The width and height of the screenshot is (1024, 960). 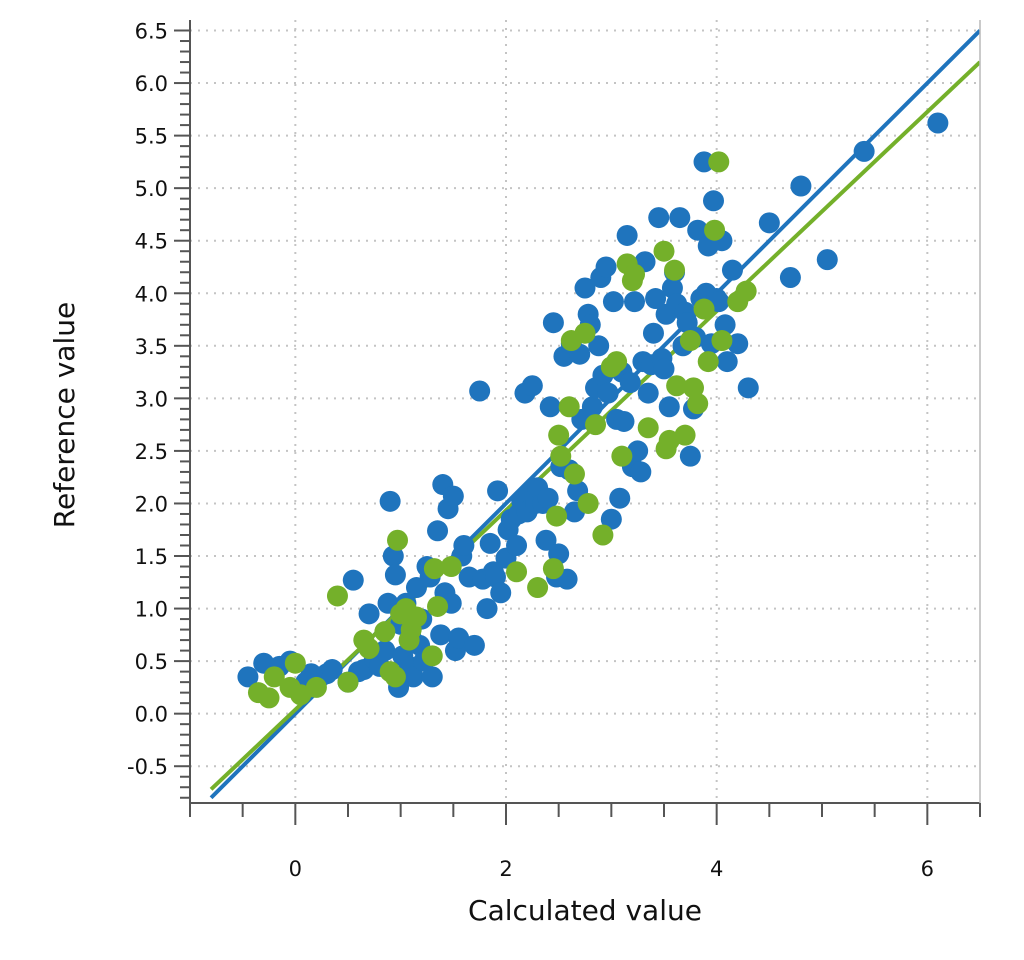 What do you see at coordinates (64, 415) in the screenshot?
I see `y-axis-title: Reference value` at bounding box center [64, 415].